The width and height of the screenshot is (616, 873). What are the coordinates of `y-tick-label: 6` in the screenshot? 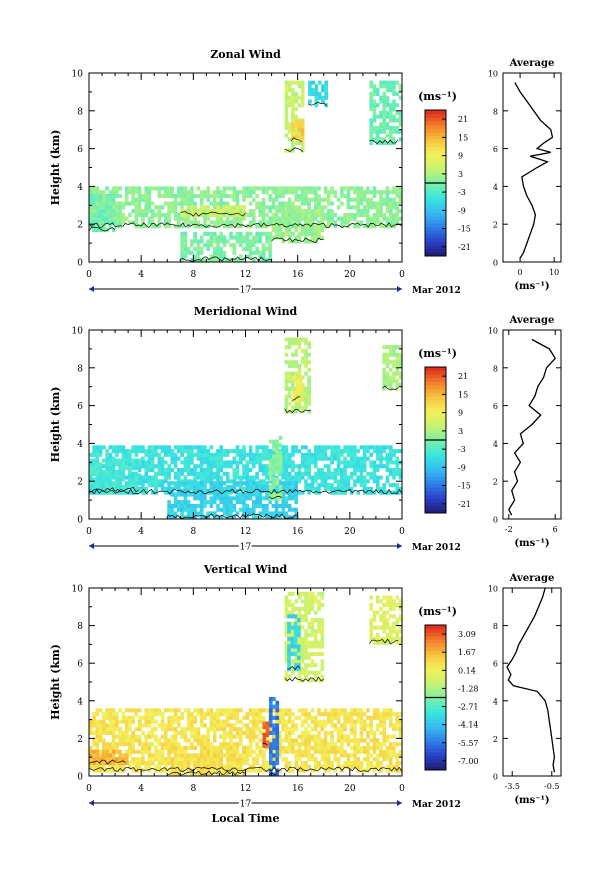 It's located at (80, 407).